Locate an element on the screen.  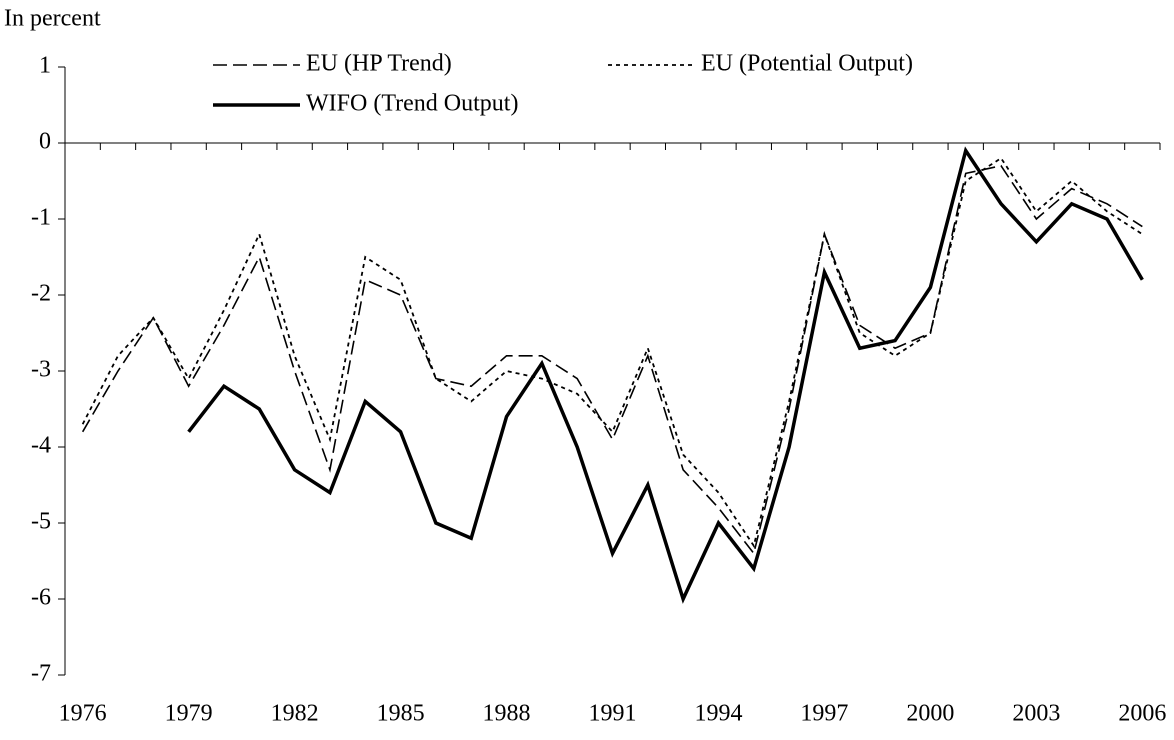
x-tick-label: 1994 is located at coordinates (718, 714).